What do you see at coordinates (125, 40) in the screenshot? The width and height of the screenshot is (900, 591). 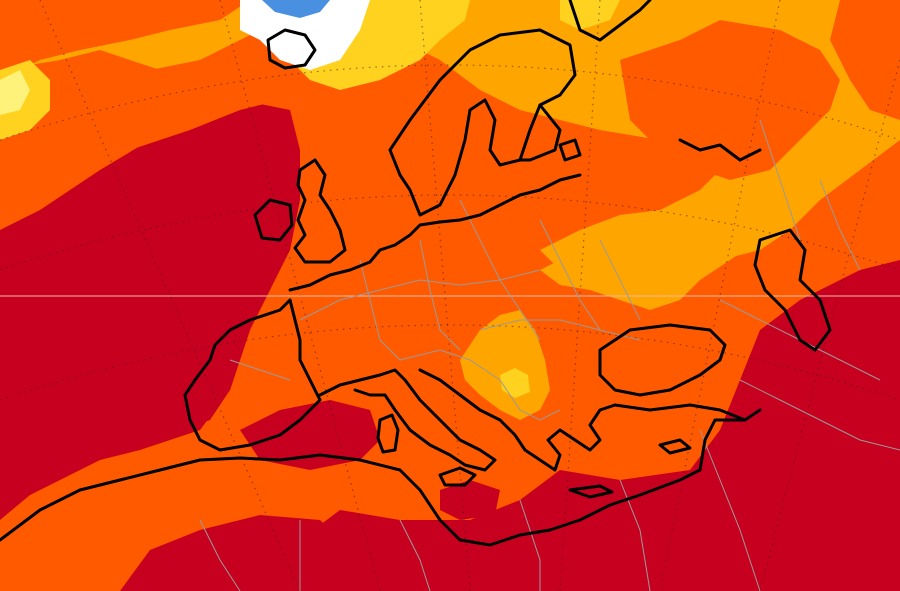 I see `fill-orange-northwest` at bounding box center [125, 40].